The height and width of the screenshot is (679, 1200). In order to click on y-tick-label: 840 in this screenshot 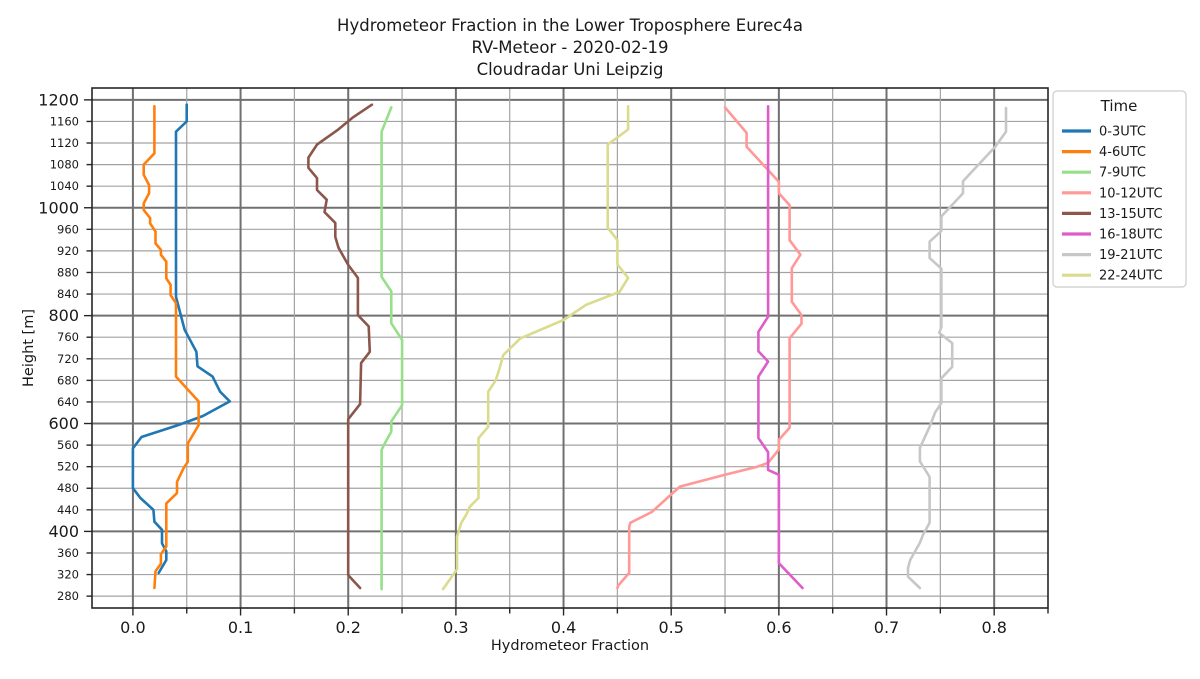, I will do `click(68, 294)`.